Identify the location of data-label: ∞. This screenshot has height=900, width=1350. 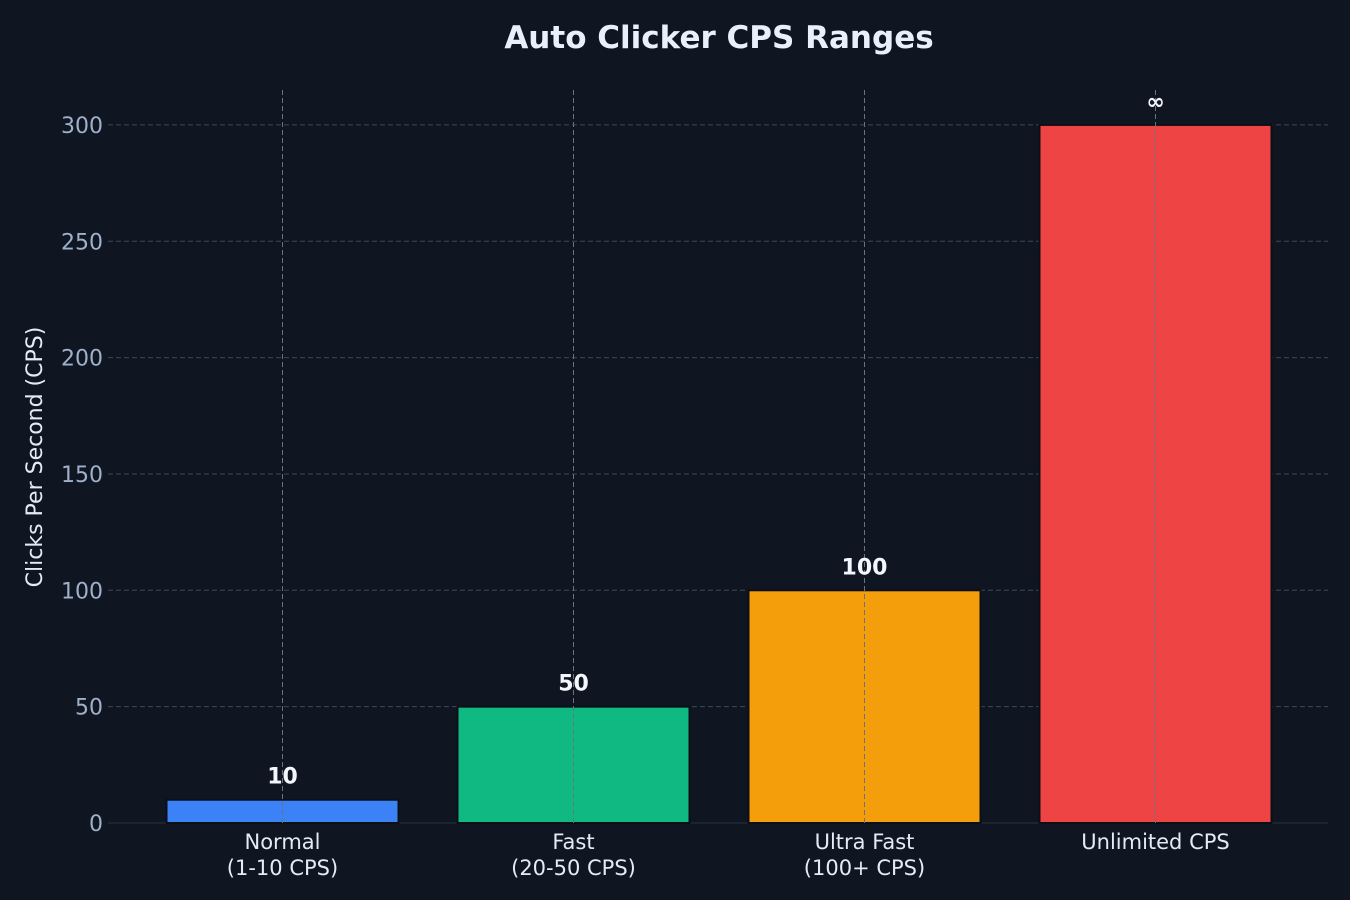
(1155, 102).